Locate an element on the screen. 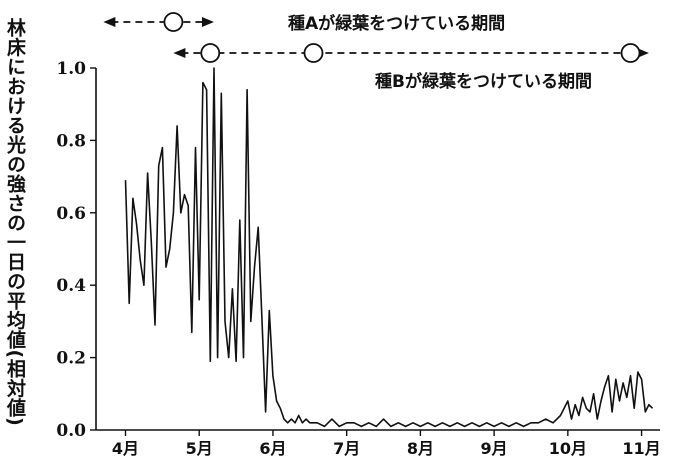 The image size is (684, 468). period-arrowhead-right is located at coordinates (207, 22).